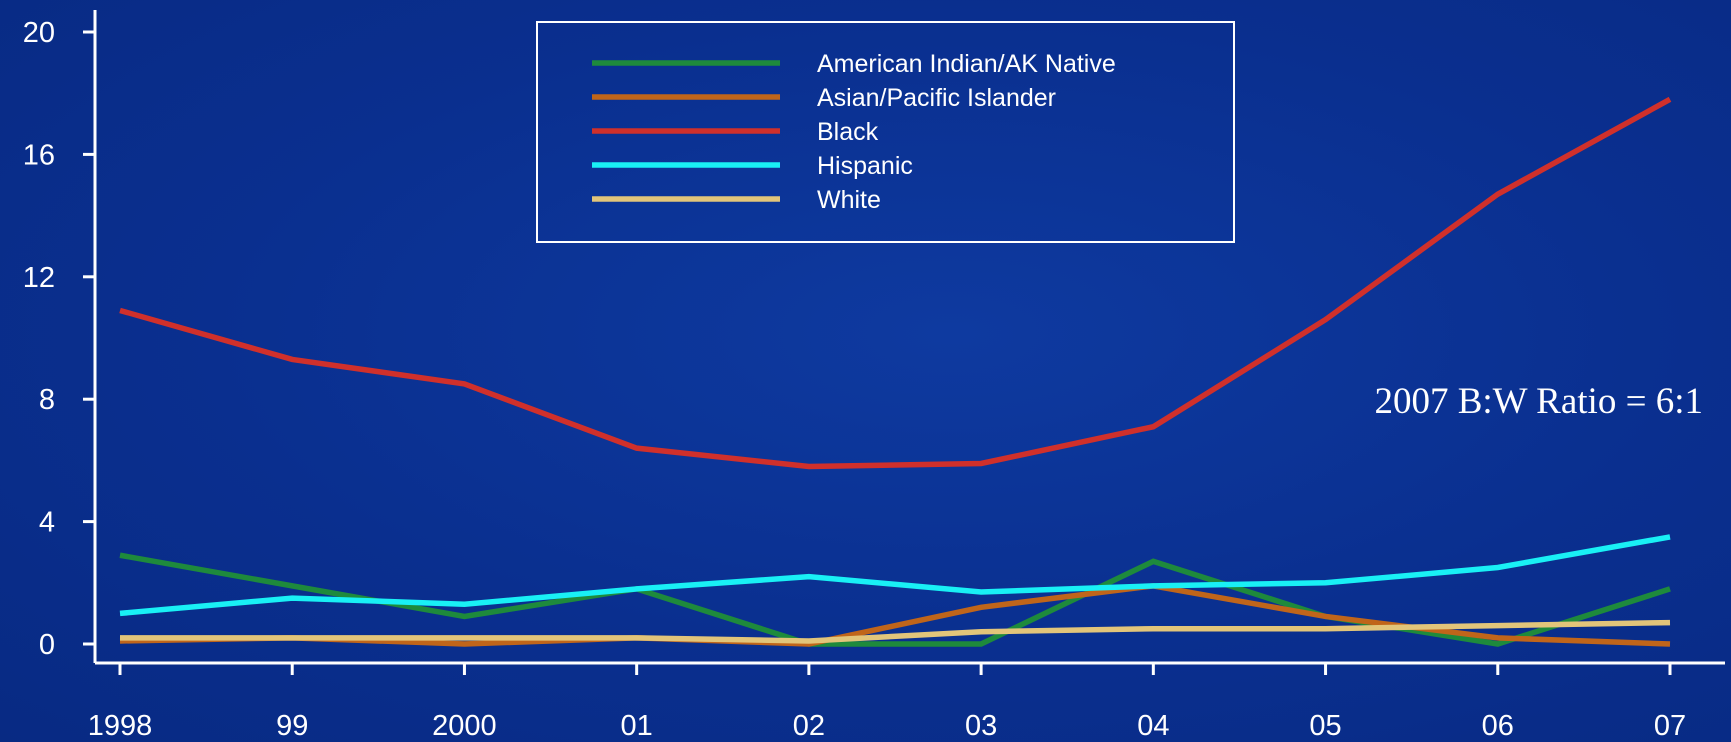 The image size is (1731, 742). I want to click on legend-label: Hispanic, so click(865, 166).